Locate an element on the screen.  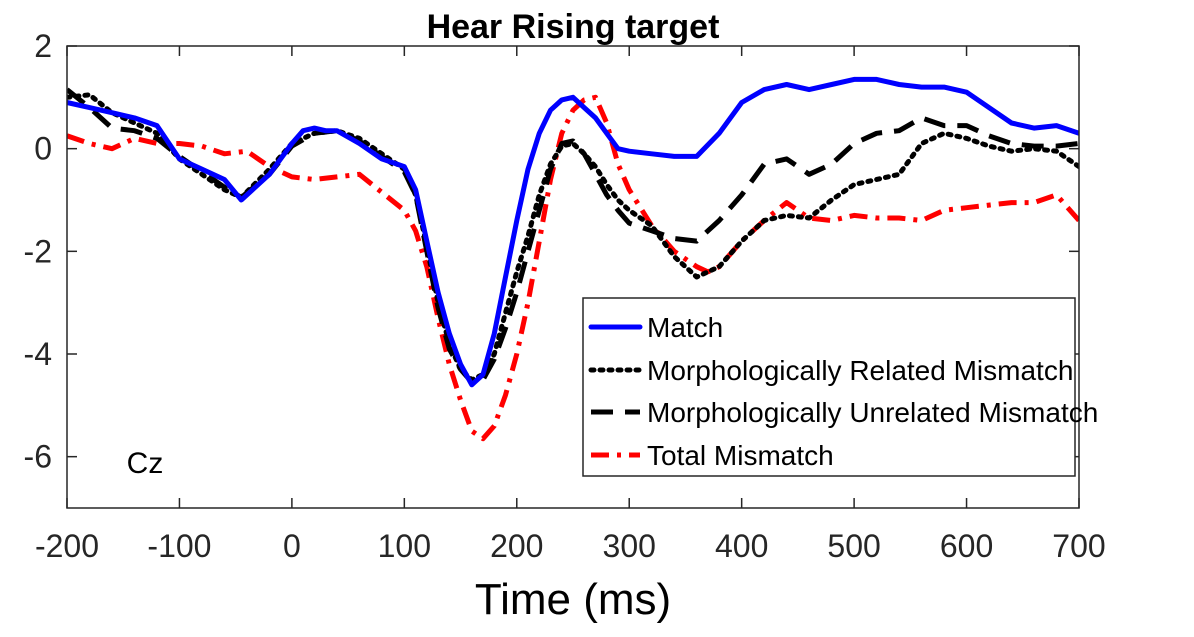
x-tick-label: 500 is located at coordinates (853, 546).